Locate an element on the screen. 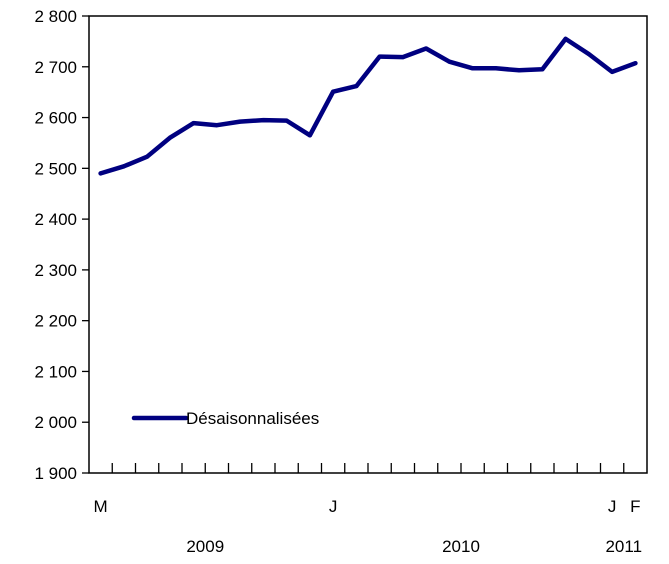 This screenshot has height=564, width=669. y-tick-label: 2 600 is located at coordinates (55, 118).